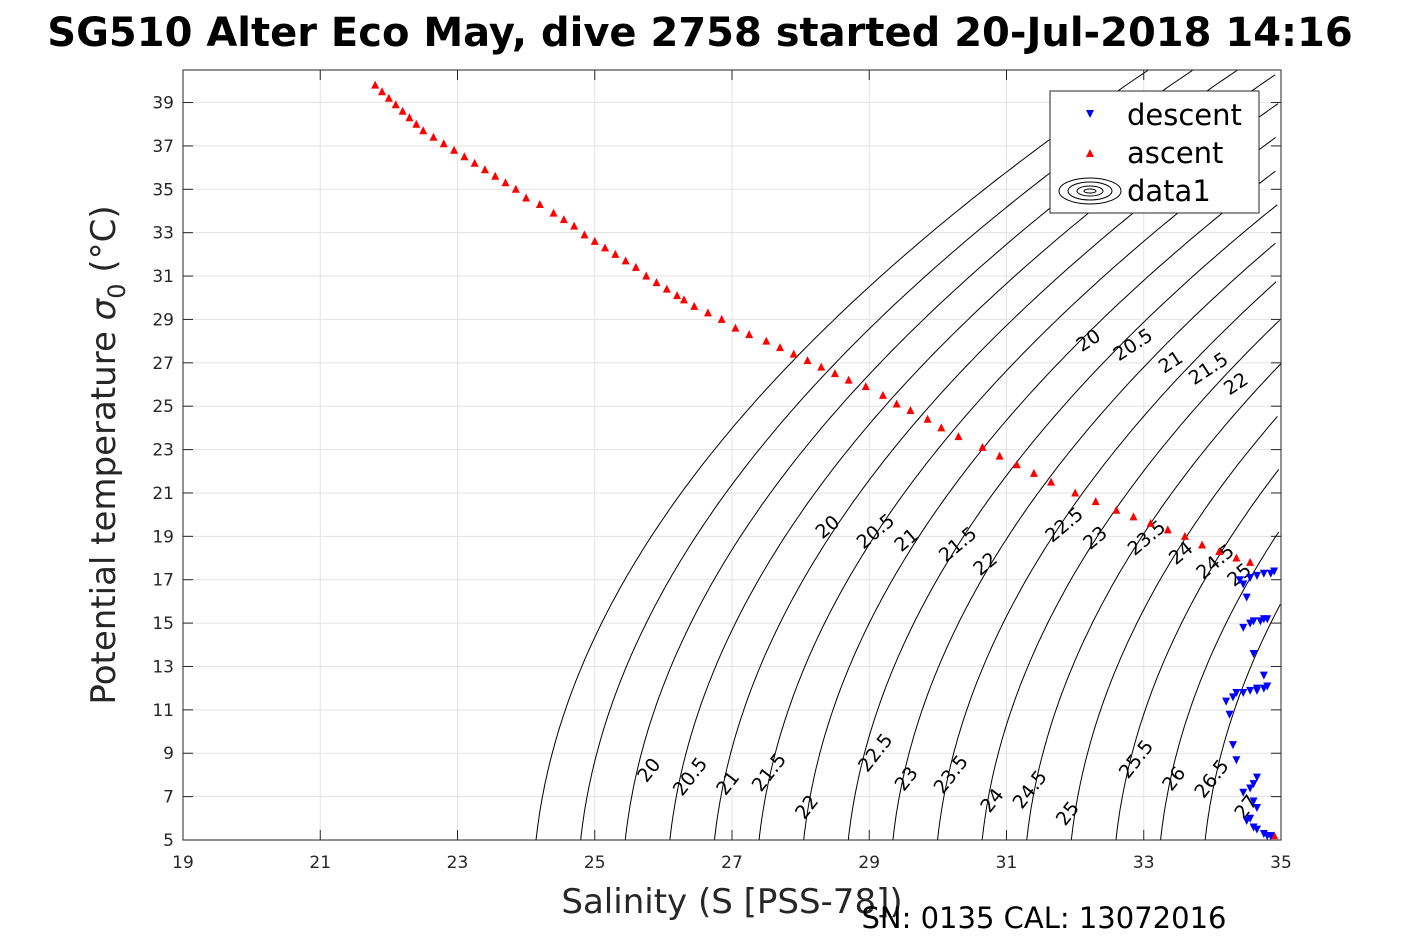  I want to click on x-tick-label: 25, so click(595, 863).